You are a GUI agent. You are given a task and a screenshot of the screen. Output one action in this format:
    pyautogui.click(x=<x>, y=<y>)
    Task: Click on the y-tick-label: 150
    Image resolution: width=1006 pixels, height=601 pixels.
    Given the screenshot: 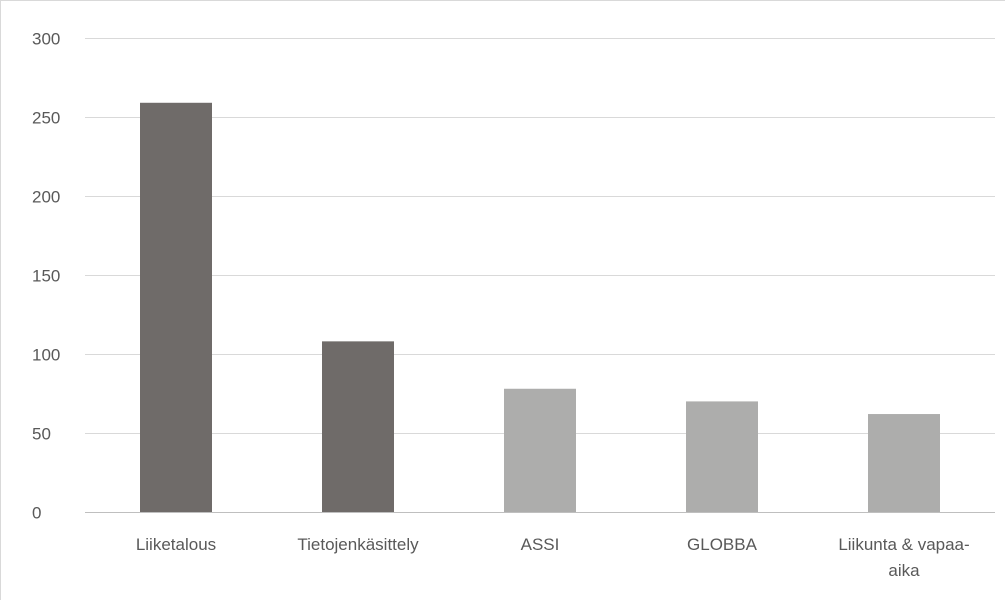 What is the action you would take?
    pyautogui.click(x=46, y=276)
    